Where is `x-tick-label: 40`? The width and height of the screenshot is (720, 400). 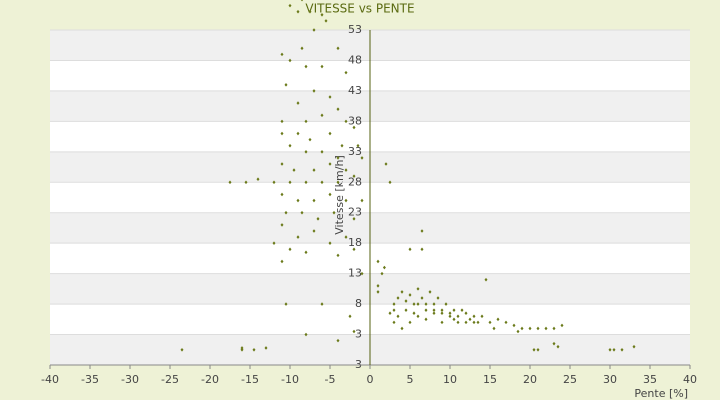
x-tick-label: 40 is located at coordinates (690, 379).